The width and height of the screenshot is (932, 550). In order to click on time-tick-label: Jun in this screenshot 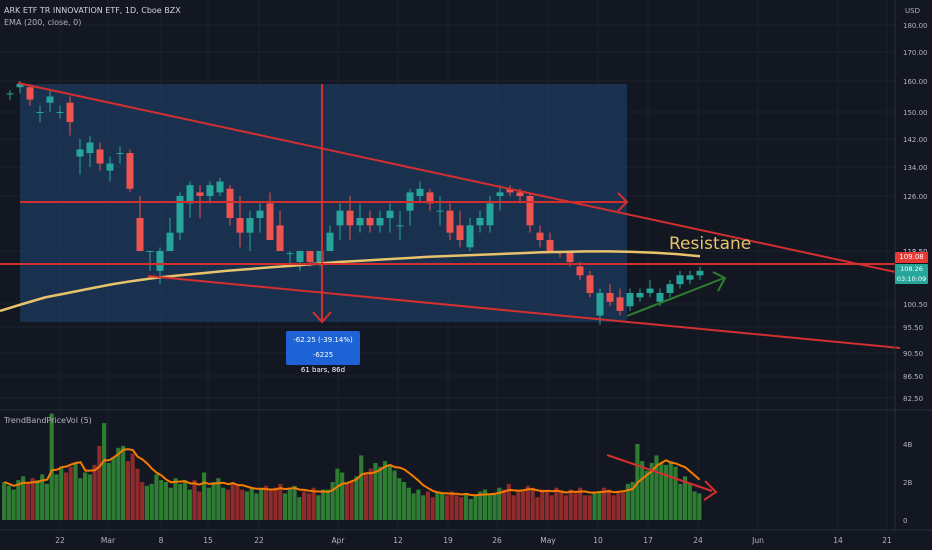, I will do `click(757, 540)`.